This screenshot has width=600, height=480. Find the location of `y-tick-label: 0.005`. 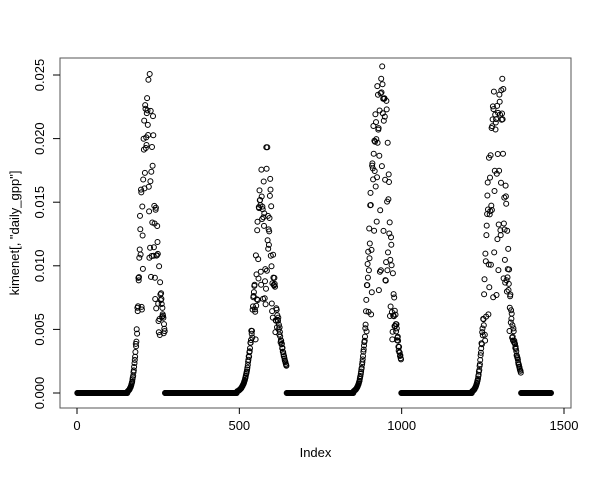

y-tick-label: 0.005 is located at coordinates (39, 329).